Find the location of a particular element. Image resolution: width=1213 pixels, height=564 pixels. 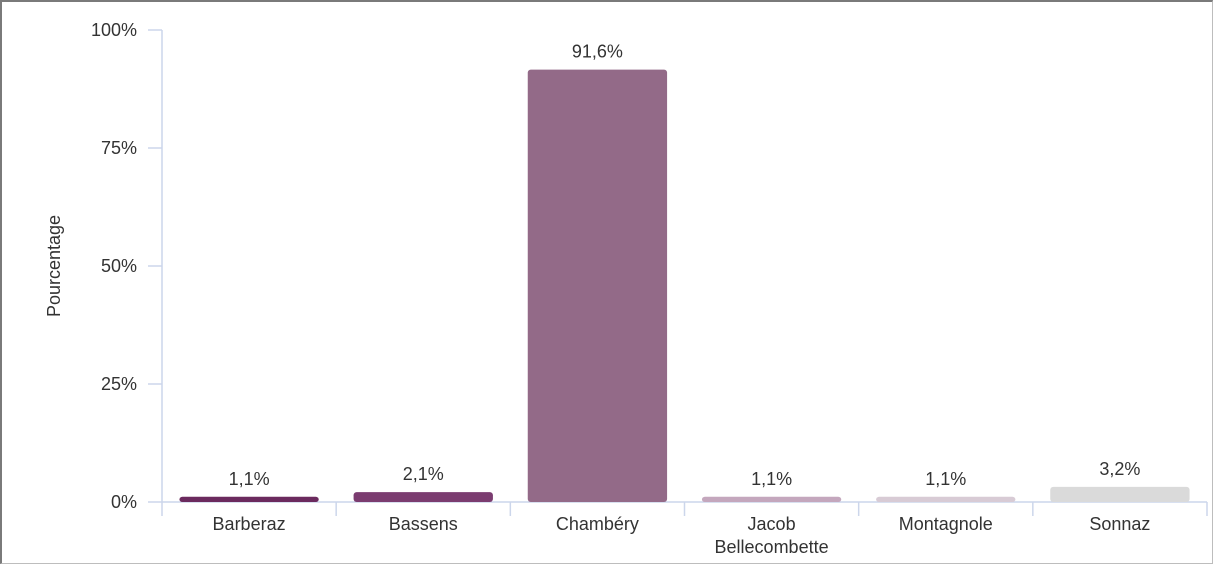

y-tick-label: 50% is located at coordinates (119, 266).